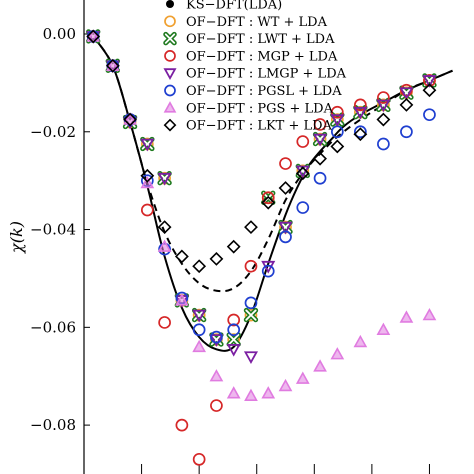 This screenshot has height=474, width=474. Describe the element at coordinates (170, 4) in the screenshot. I see `legend-marker-ks-dft` at that location.